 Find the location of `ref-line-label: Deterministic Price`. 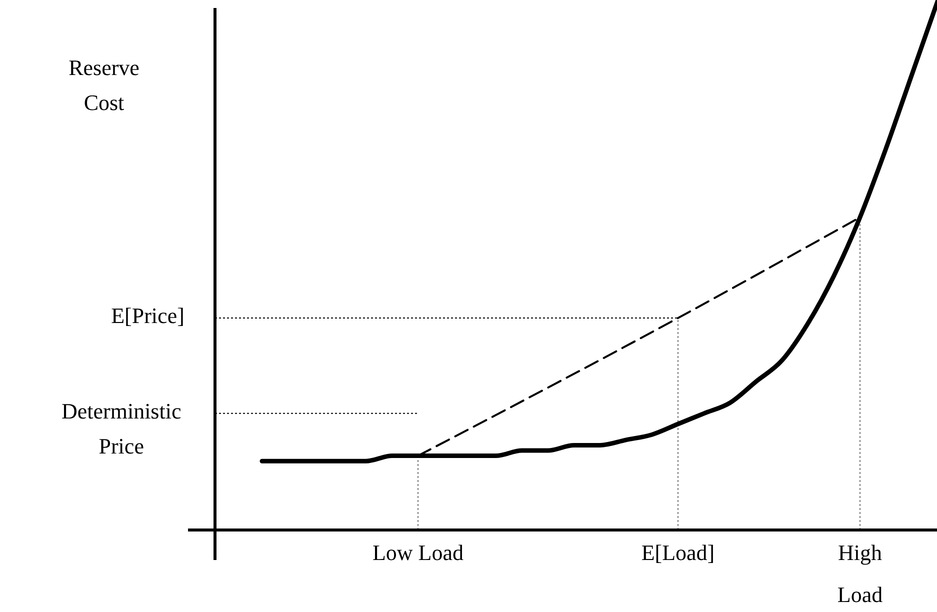

ref-line-label: Deterministic Price is located at coordinates (121, 428).